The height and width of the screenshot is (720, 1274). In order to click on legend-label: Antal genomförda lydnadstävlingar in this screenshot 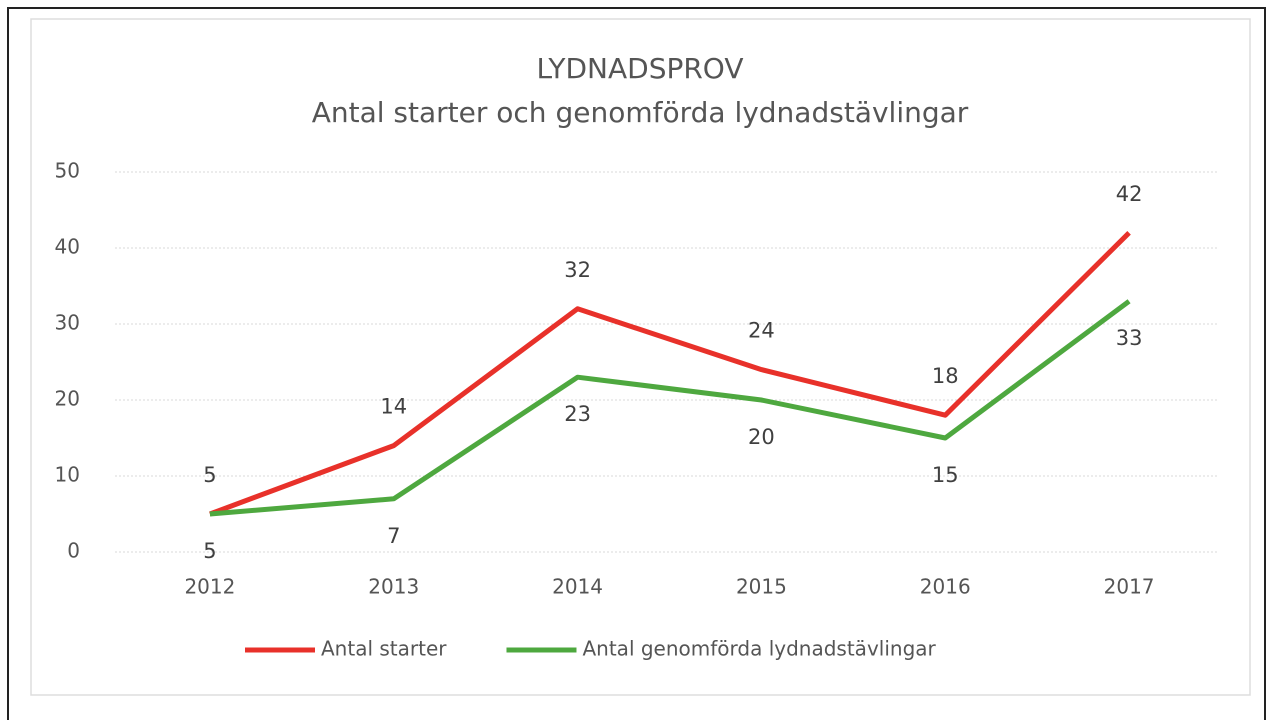, I will do `click(759, 649)`.